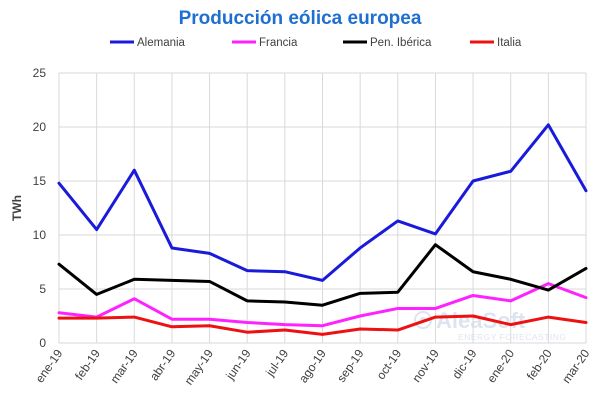 The width and height of the screenshot is (600, 416). What do you see at coordinates (350, 365) in the screenshot?
I see `x-tick-label: sep-19` at bounding box center [350, 365].